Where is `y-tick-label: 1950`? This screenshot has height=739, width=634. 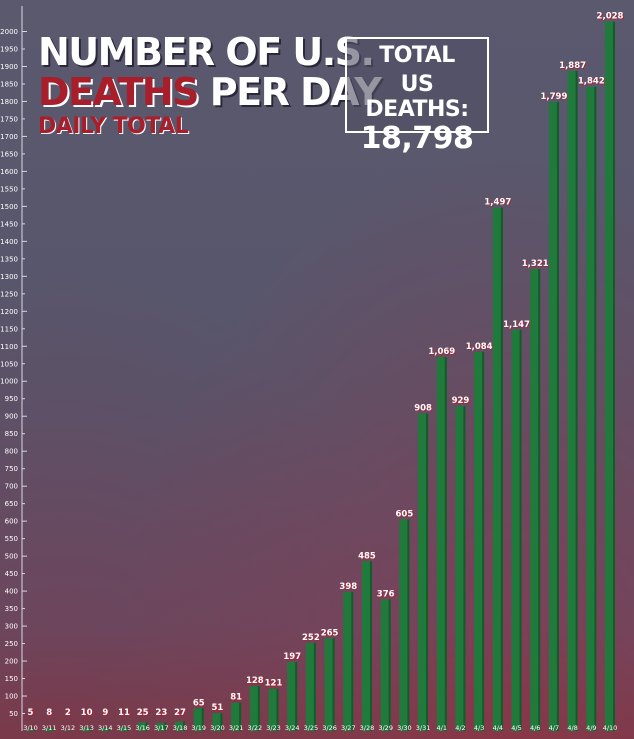
y-tick-label: 1950 is located at coordinates (9, 49).